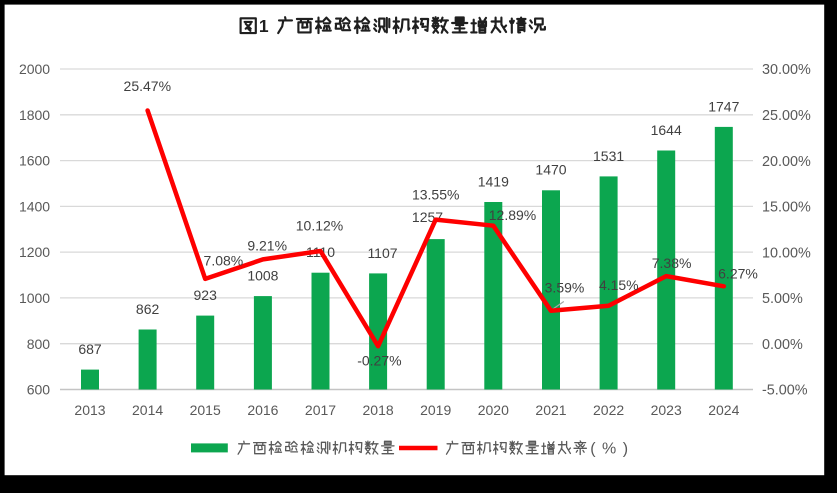 Image resolution: width=837 pixels, height=493 pixels. Describe the element at coordinates (565, 288) in the screenshot. I see `svg-text: 3.59%` at that location.